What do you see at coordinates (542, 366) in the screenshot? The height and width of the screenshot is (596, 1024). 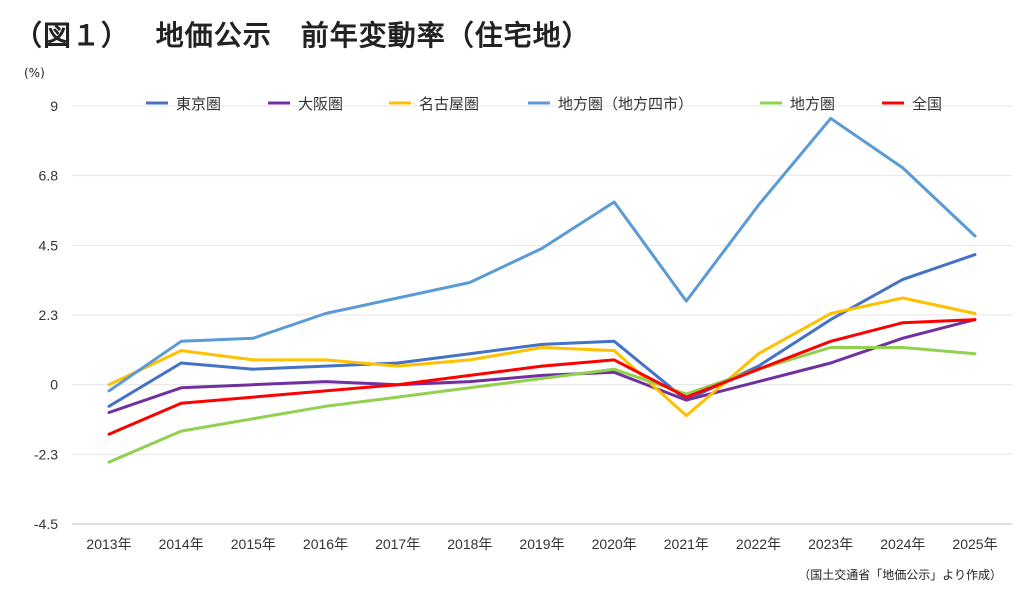 I see `series-line` at bounding box center [542, 366].